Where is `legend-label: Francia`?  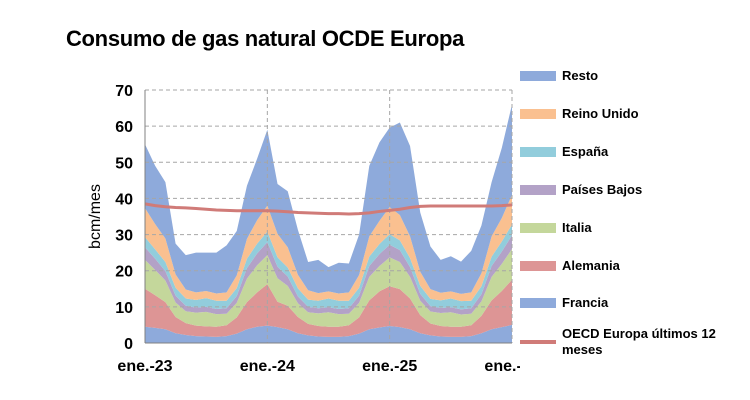
legend-label: Francia is located at coordinates (585, 302).